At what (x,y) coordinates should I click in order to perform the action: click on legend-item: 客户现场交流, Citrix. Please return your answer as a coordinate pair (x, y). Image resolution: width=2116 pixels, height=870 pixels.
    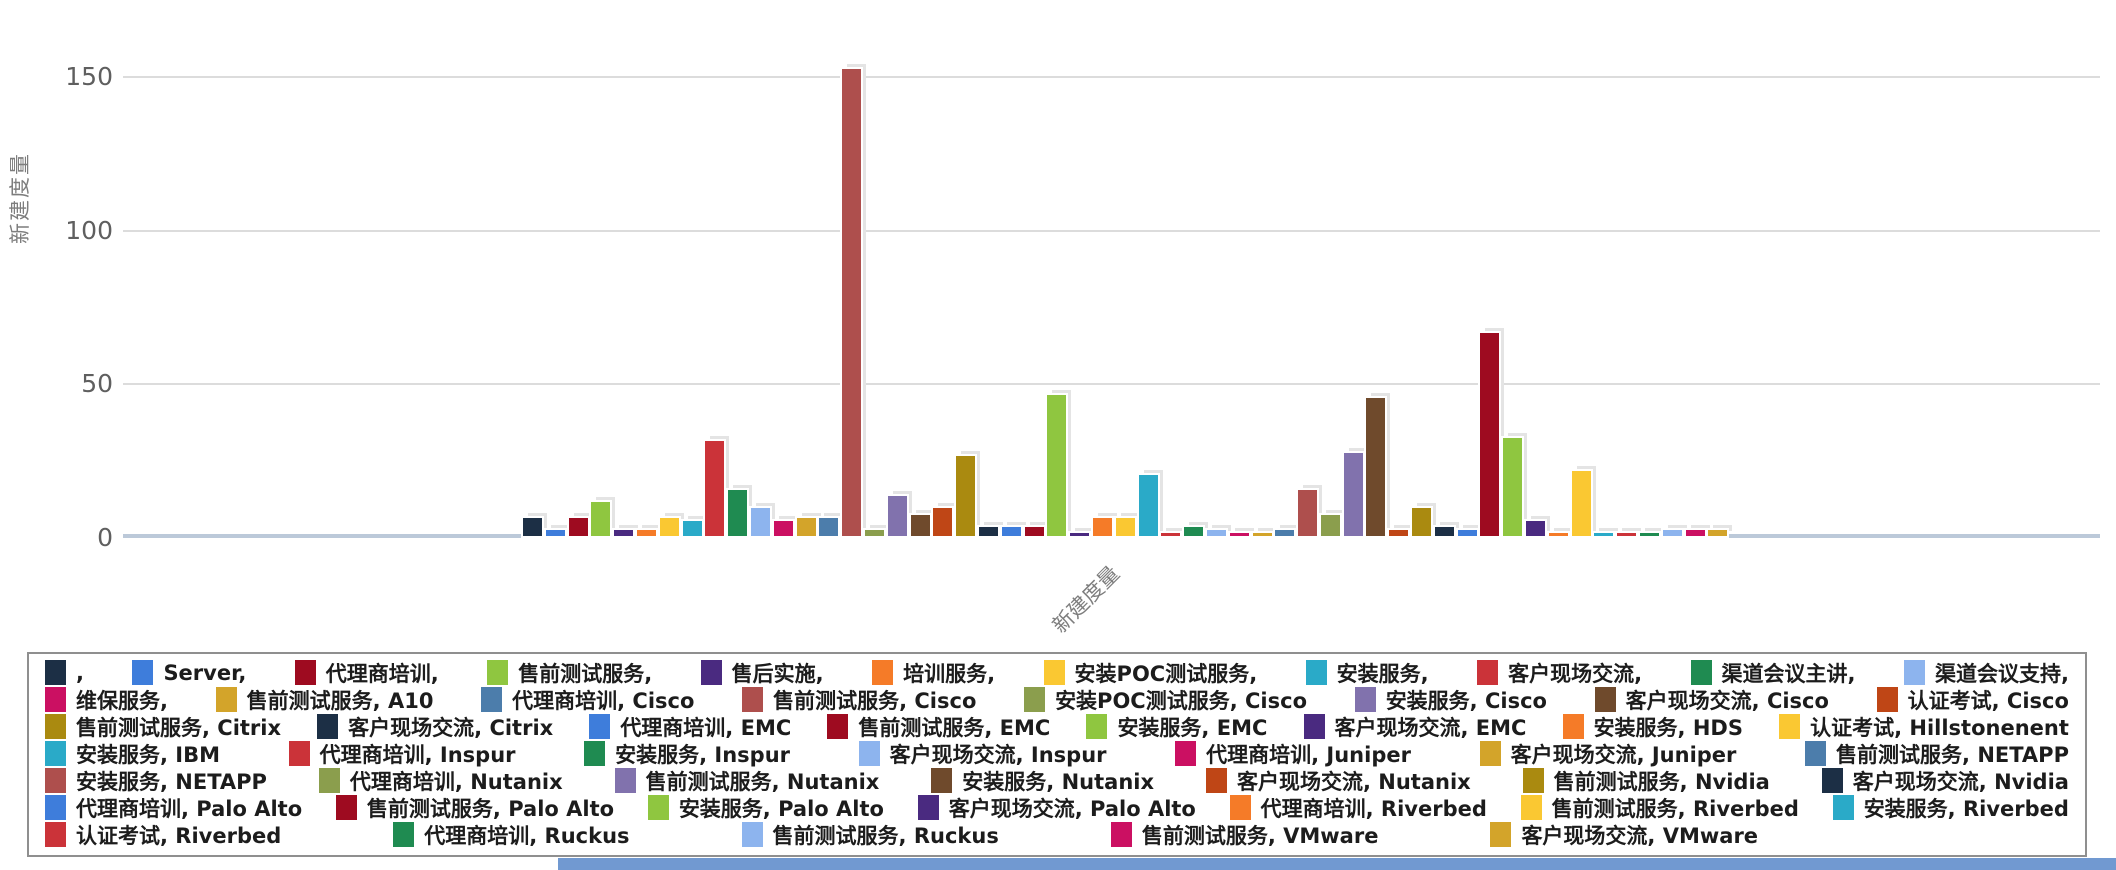
    Looking at the image, I should click on (435, 727).